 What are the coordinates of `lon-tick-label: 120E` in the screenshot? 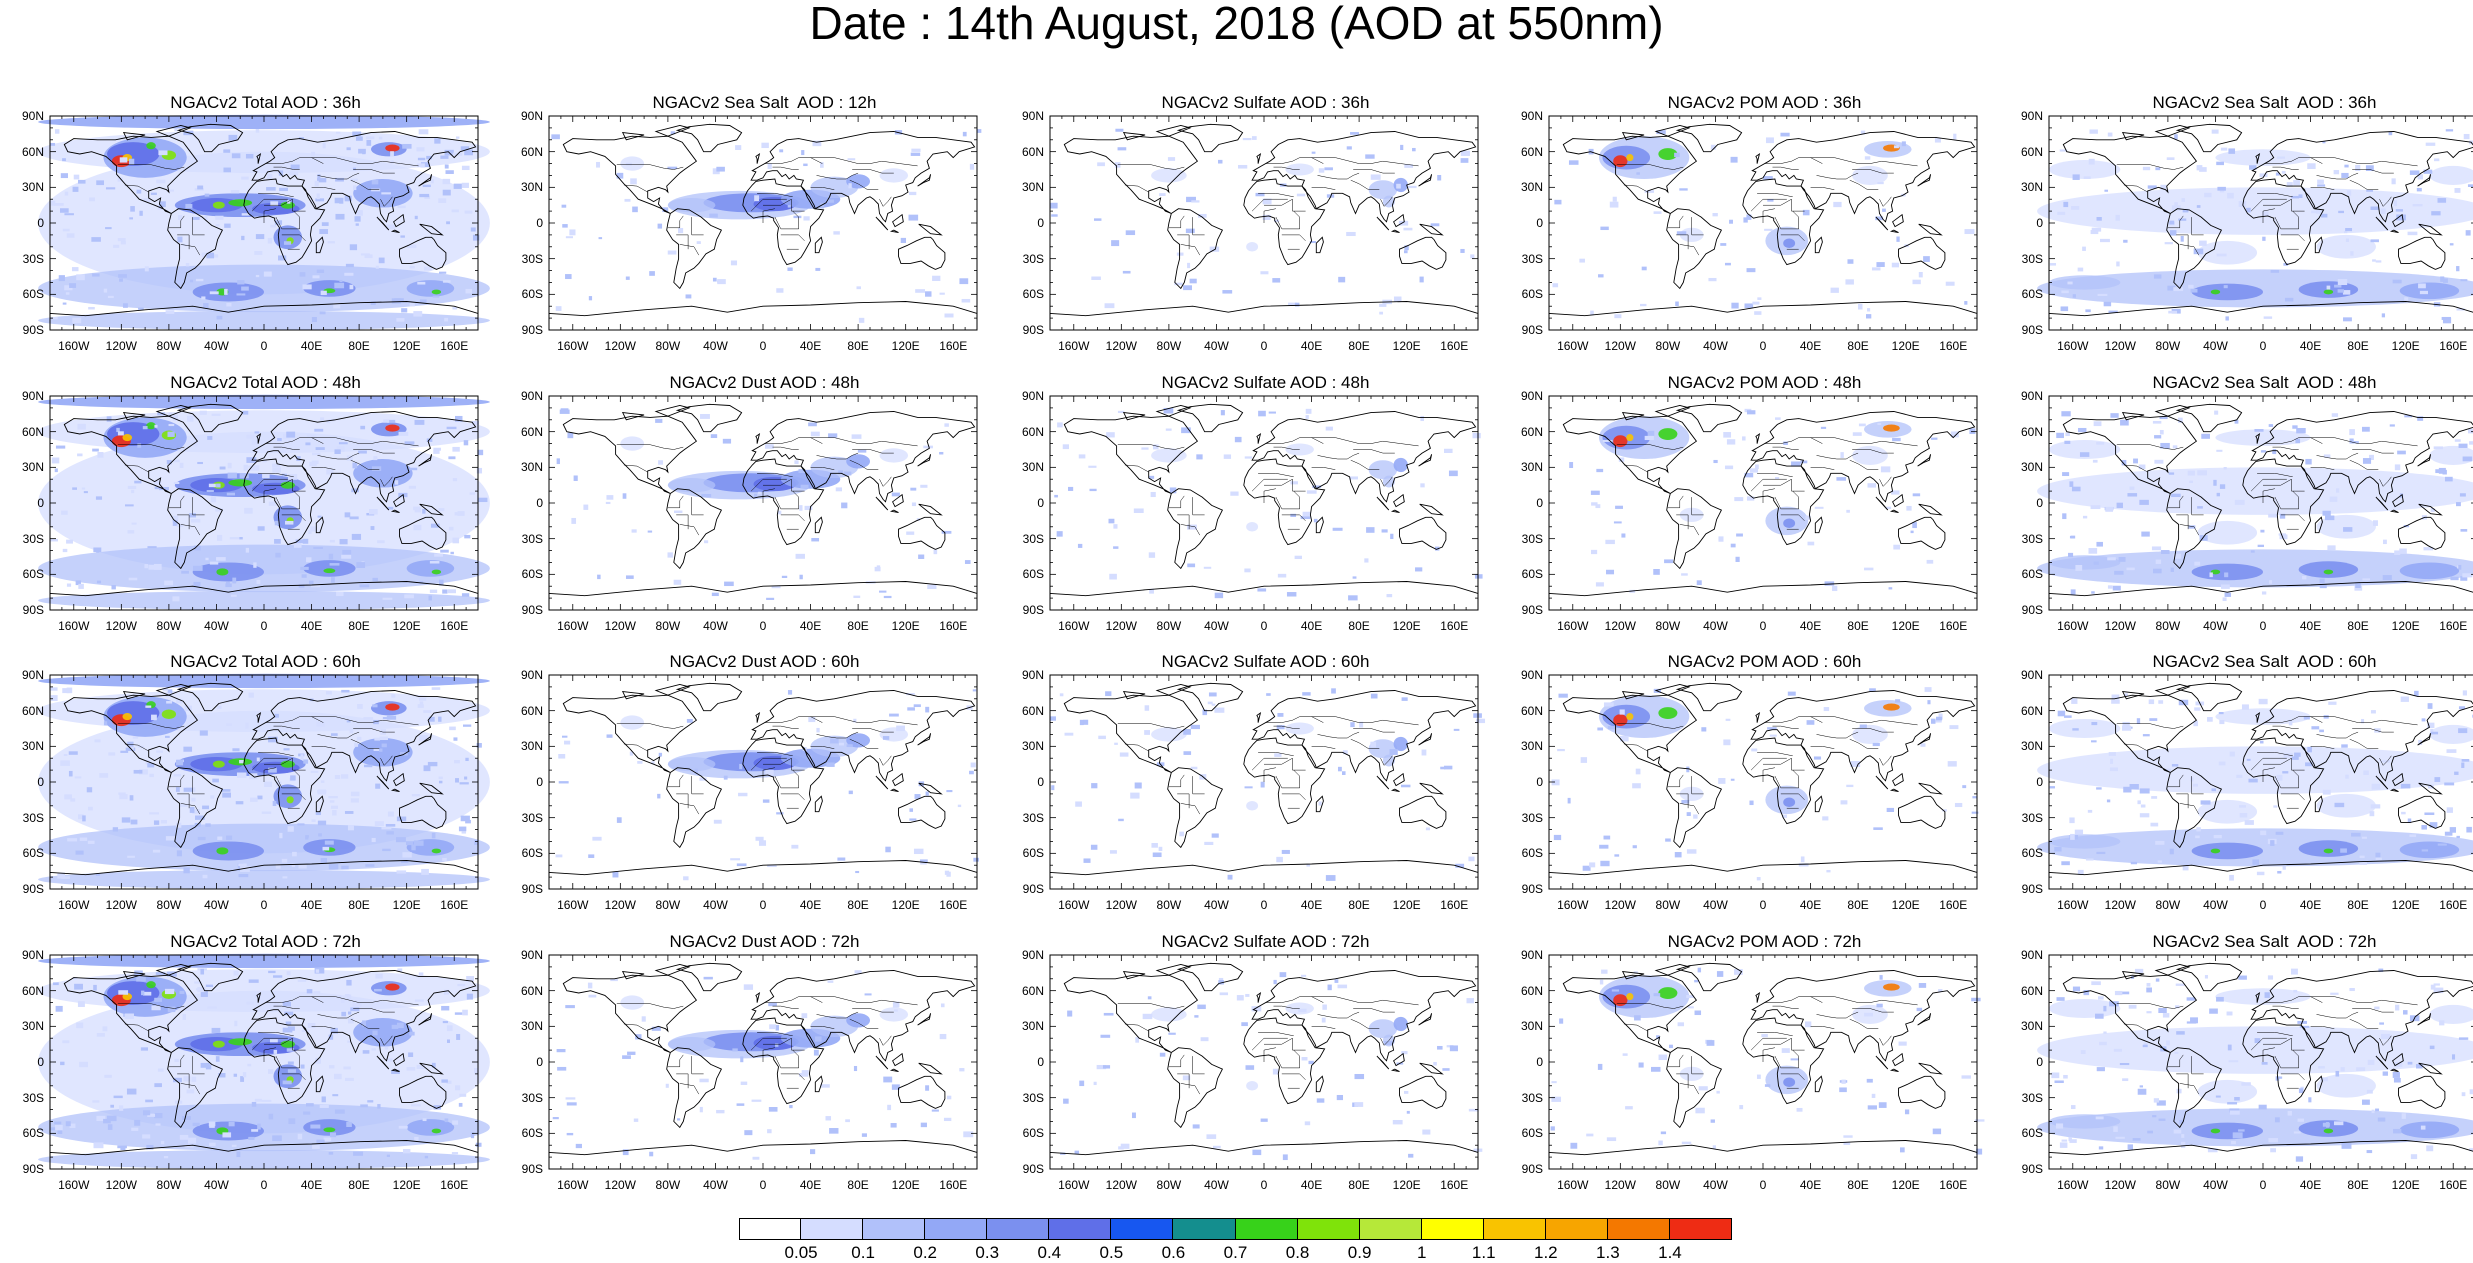 It's located at (905, 626).